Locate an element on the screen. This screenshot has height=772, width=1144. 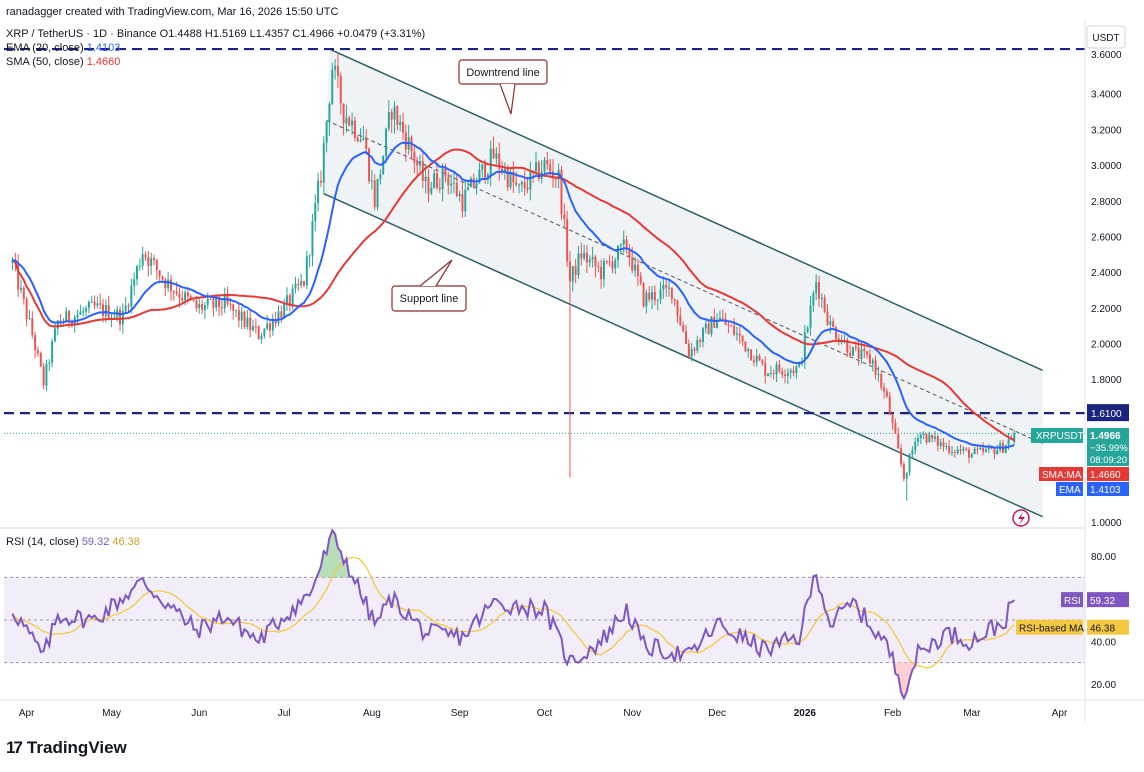
tradingview-logo-icon: 17 is located at coordinates (14, 747).